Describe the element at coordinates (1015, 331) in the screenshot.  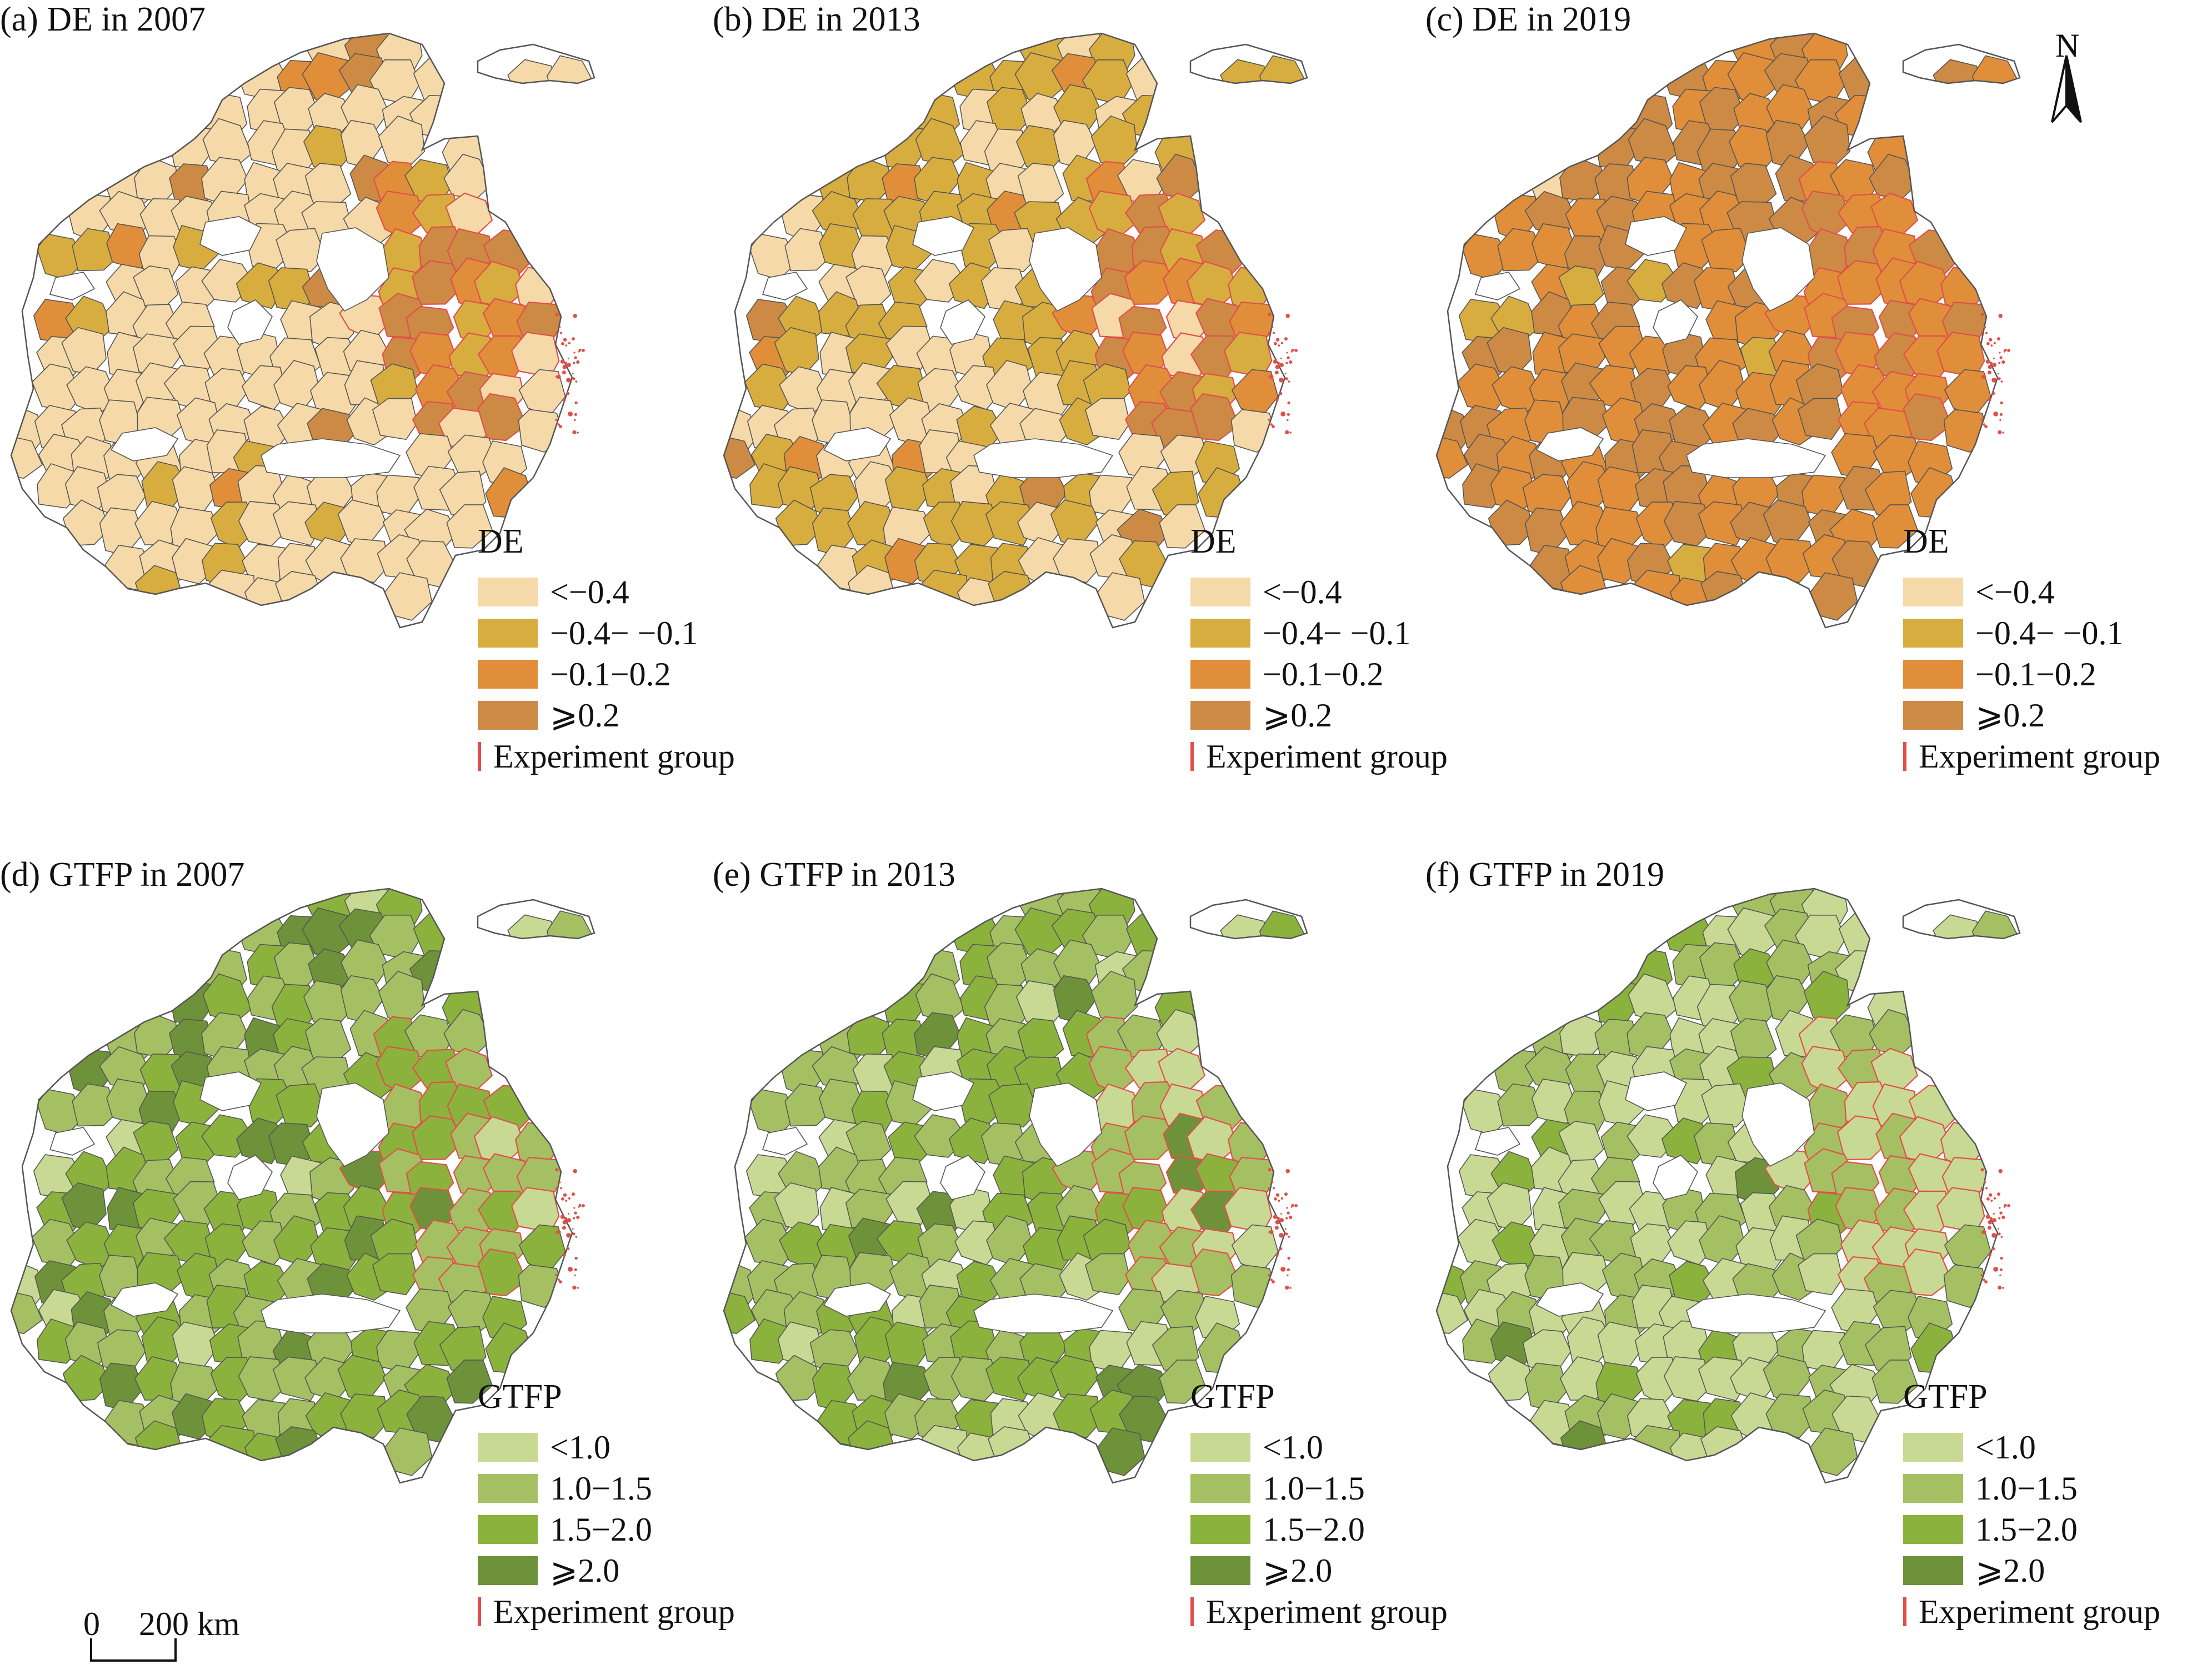
I see `choropleth-map` at that location.